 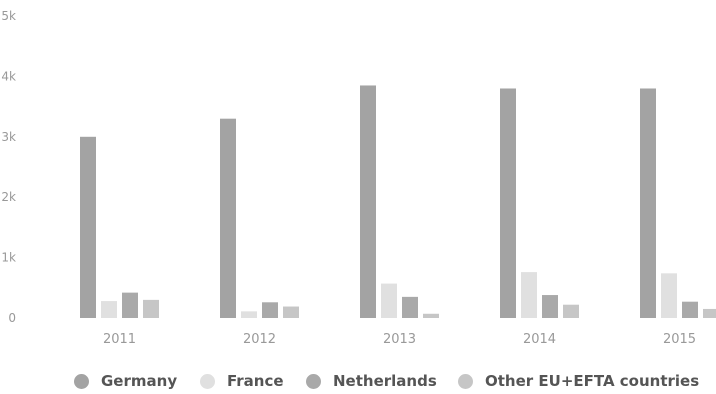 I want to click on bar-other-eu-efta-countries-2014, so click(x=571, y=311).